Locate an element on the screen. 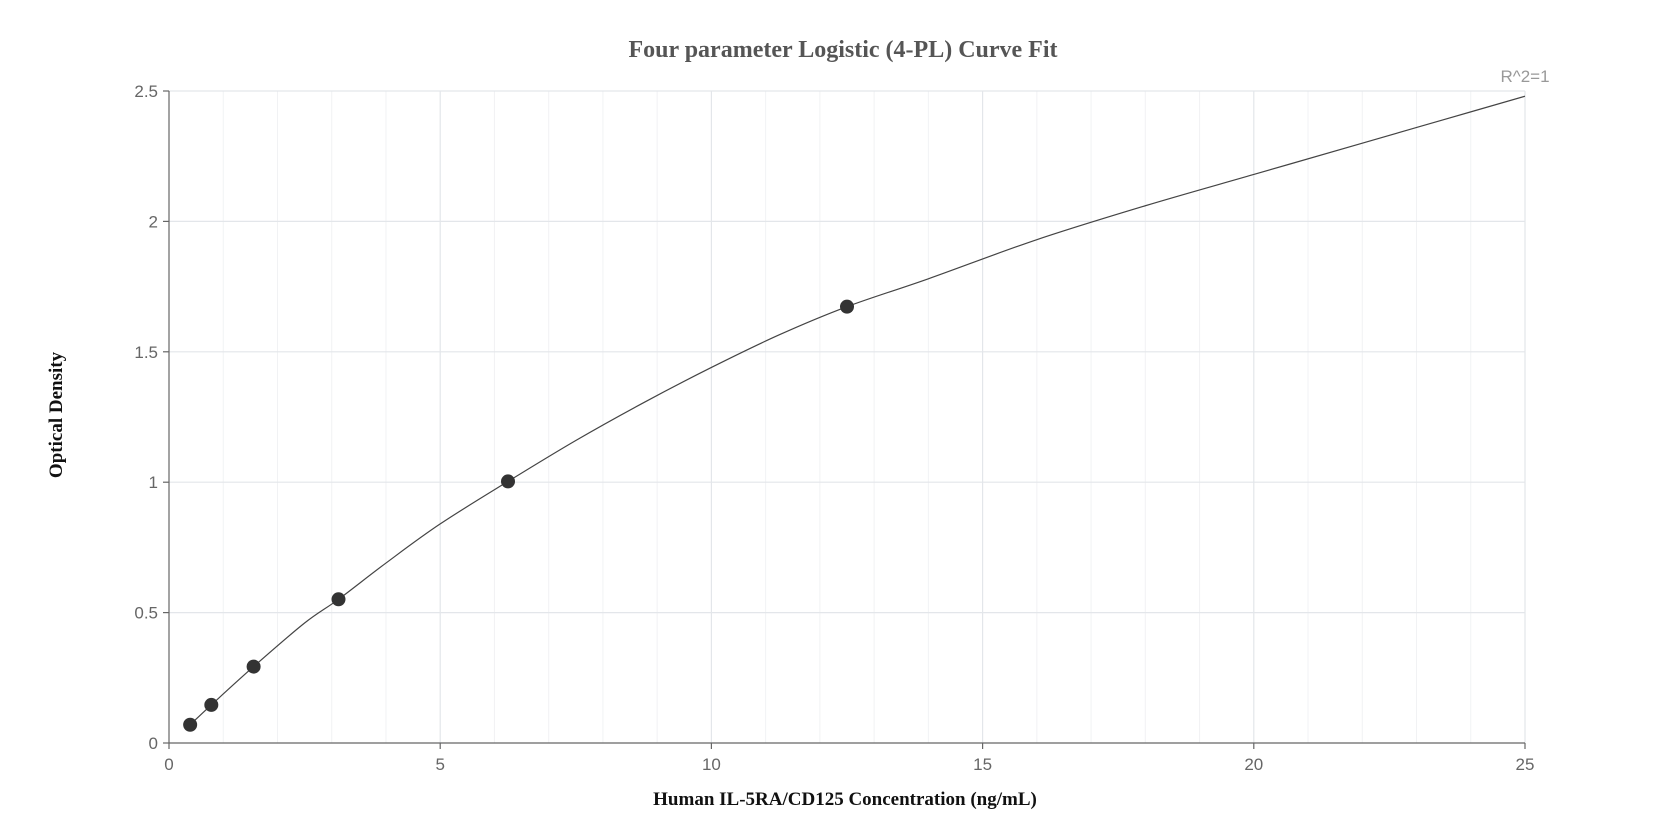 The width and height of the screenshot is (1675, 840). x-tick-label: 0 is located at coordinates (168, 764).